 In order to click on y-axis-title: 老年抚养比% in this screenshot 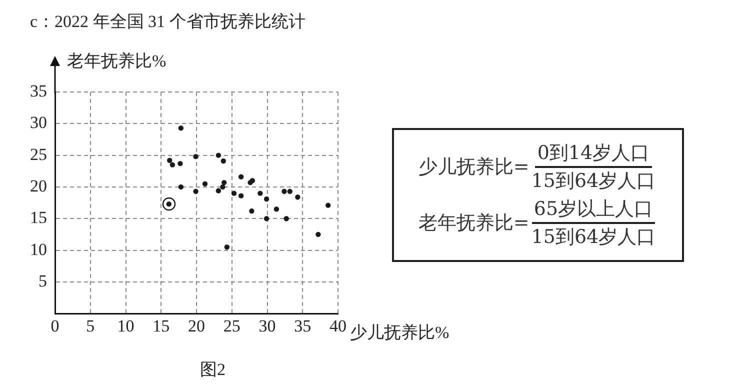, I will do `click(116, 60)`.